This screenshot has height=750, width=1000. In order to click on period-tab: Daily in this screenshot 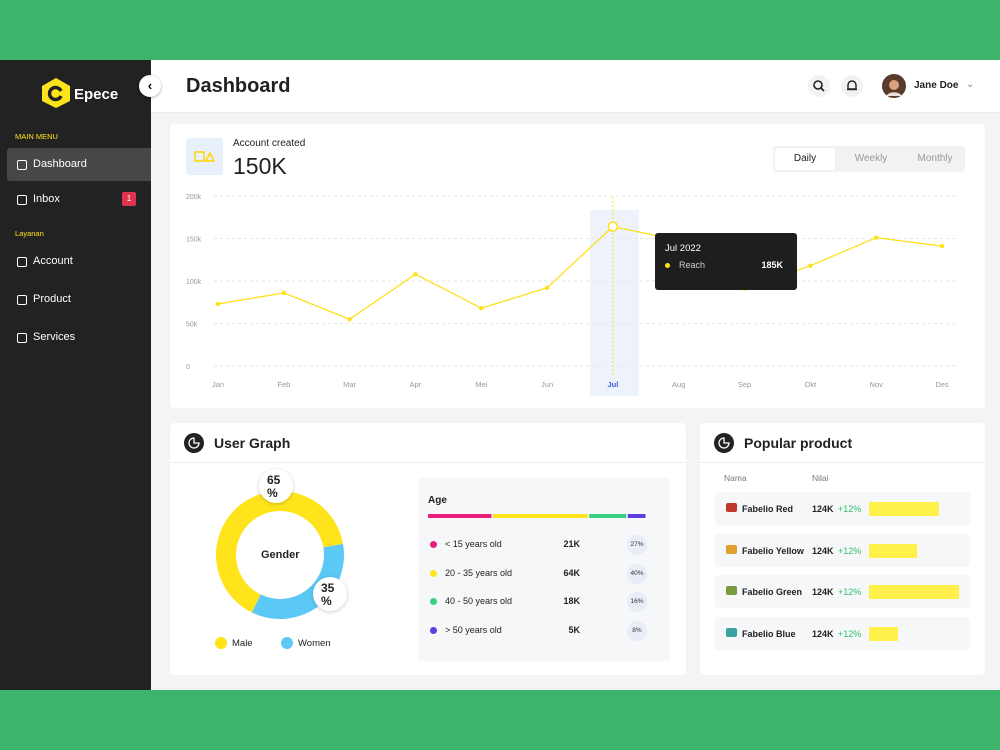, I will do `click(805, 159)`.